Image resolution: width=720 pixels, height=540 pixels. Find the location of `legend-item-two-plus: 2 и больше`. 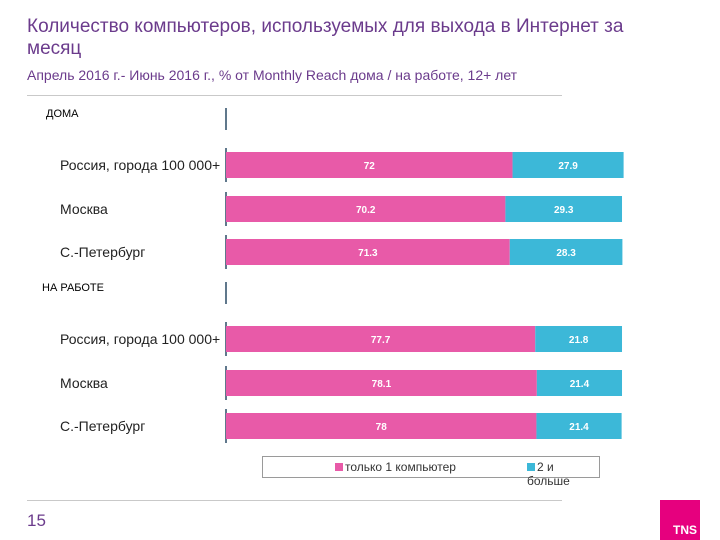

legend-item-two-plus: 2 и больше is located at coordinates (563, 474).